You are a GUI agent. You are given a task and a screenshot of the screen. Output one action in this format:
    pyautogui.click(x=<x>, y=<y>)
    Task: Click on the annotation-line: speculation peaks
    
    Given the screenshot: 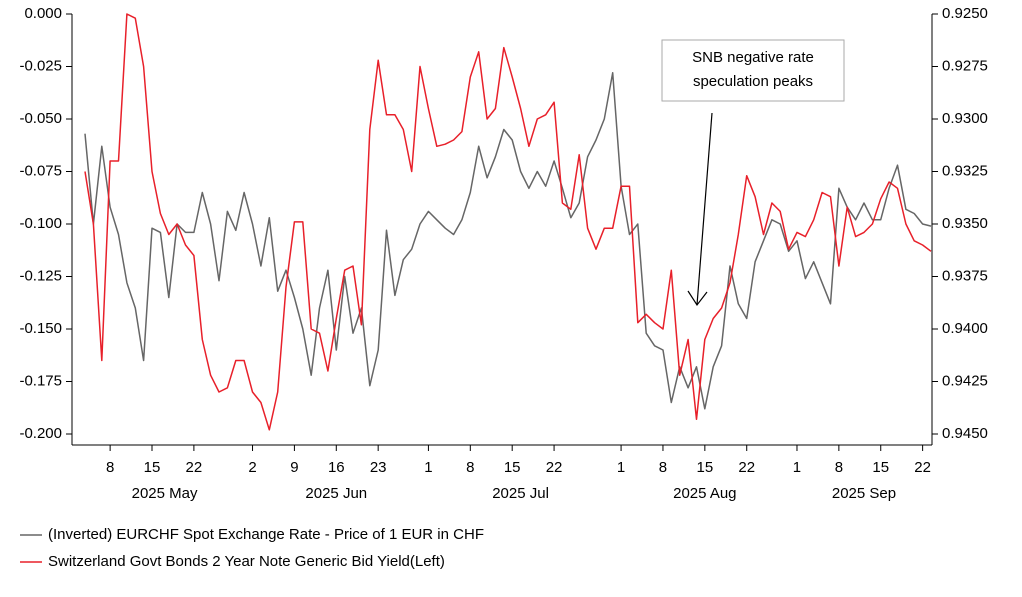 What is the action you would take?
    pyautogui.click(x=753, y=81)
    